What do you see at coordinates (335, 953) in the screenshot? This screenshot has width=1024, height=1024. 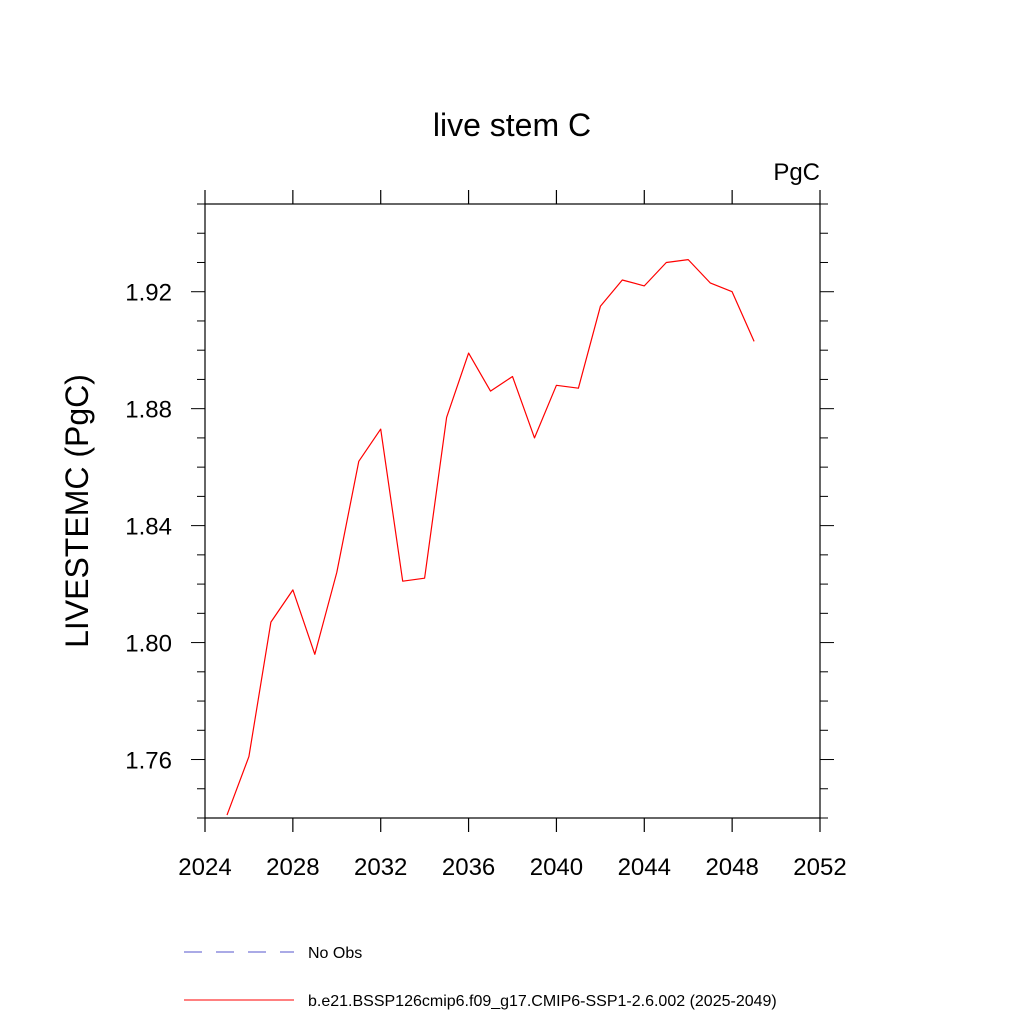 I see `legend-label-0: No Obs` at bounding box center [335, 953].